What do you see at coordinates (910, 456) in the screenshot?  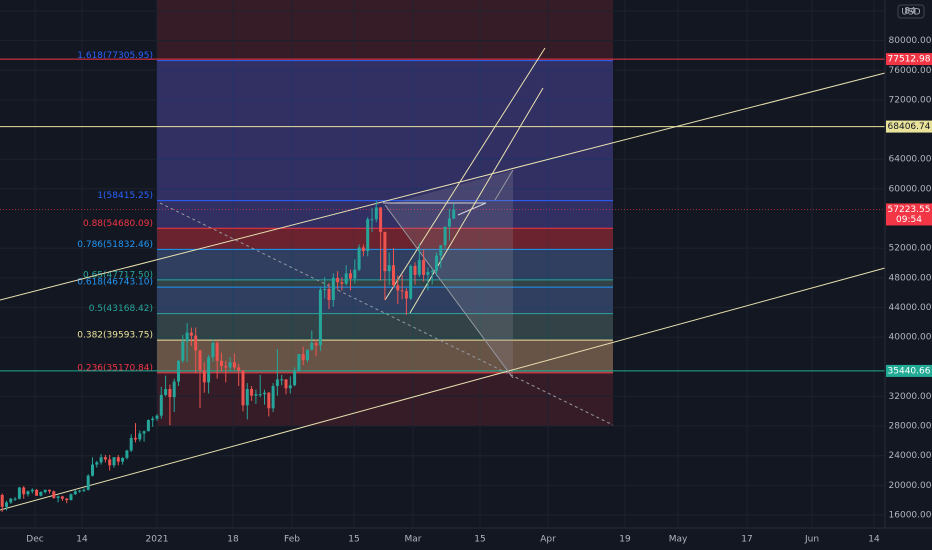 I see `y-tick-label: 24000.00` at bounding box center [910, 456].